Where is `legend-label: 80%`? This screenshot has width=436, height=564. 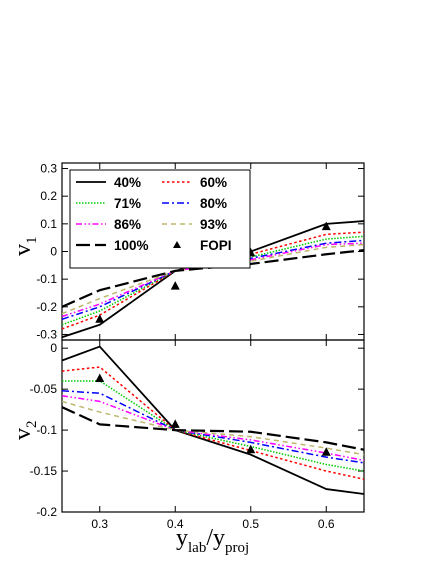
legend-label: 80% is located at coordinates (213, 203).